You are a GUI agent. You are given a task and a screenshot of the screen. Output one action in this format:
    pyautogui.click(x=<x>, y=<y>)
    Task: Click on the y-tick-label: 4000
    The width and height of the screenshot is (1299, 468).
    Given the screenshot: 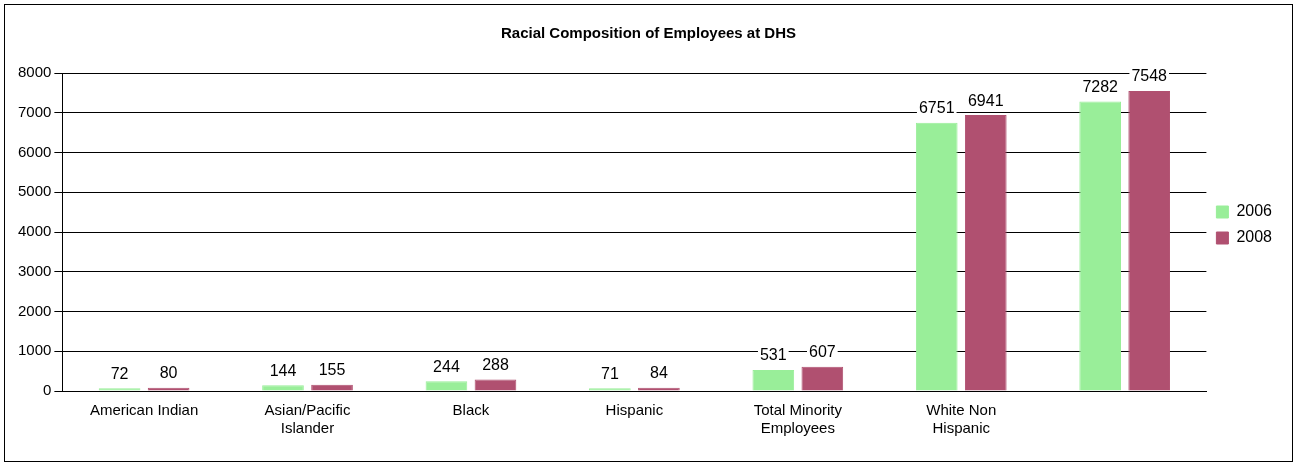 What is the action you would take?
    pyautogui.click(x=34, y=231)
    